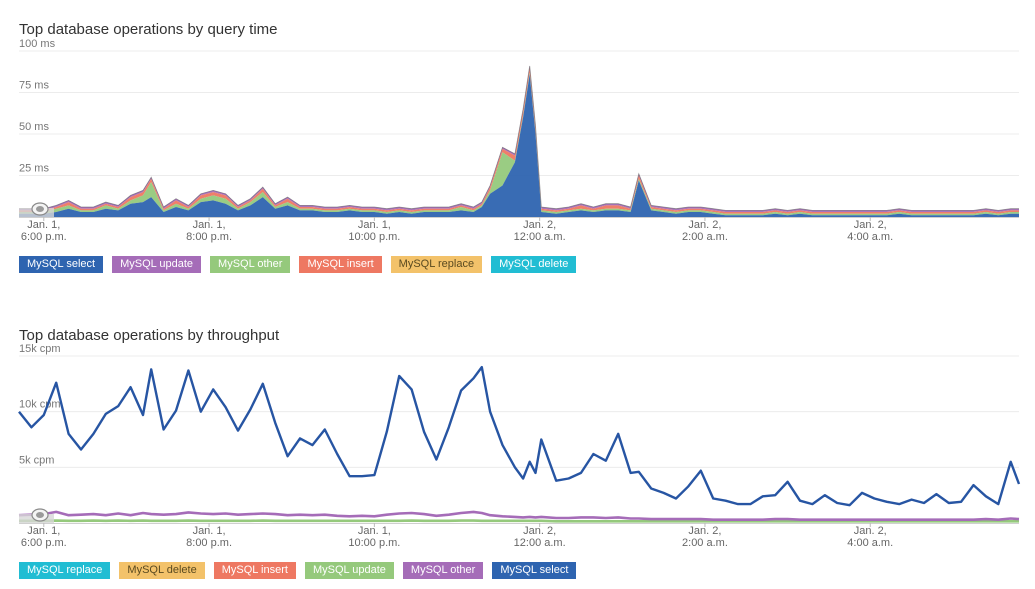 Image resolution: width=1035 pixels, height=589 pixels. What do you see at coordinates (519, 515) in the screenshot?
I see `line-mysql-other` at bounding box center [519, 515].